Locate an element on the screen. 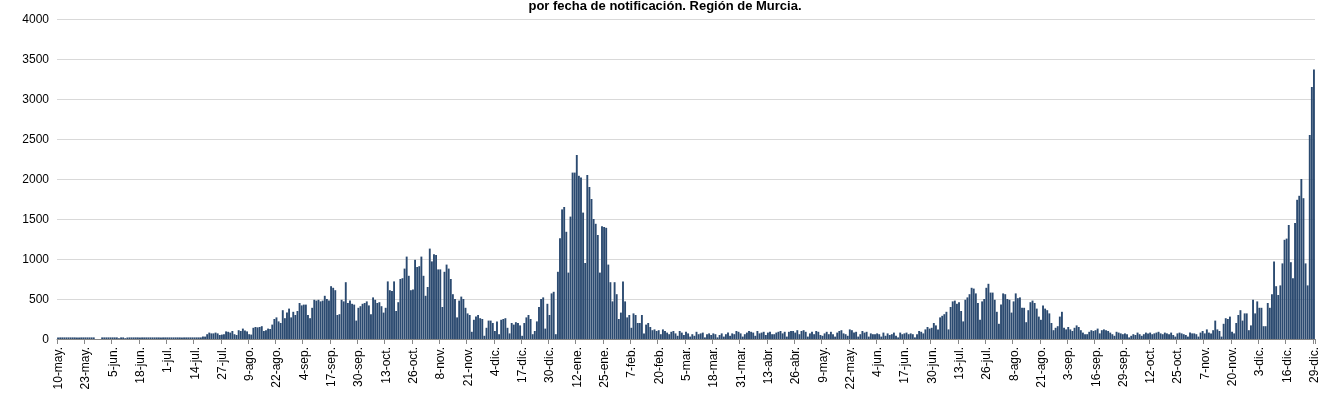 The image size is (1325, 408). y-tick-label: 500 is located at coordinates (39, 299).